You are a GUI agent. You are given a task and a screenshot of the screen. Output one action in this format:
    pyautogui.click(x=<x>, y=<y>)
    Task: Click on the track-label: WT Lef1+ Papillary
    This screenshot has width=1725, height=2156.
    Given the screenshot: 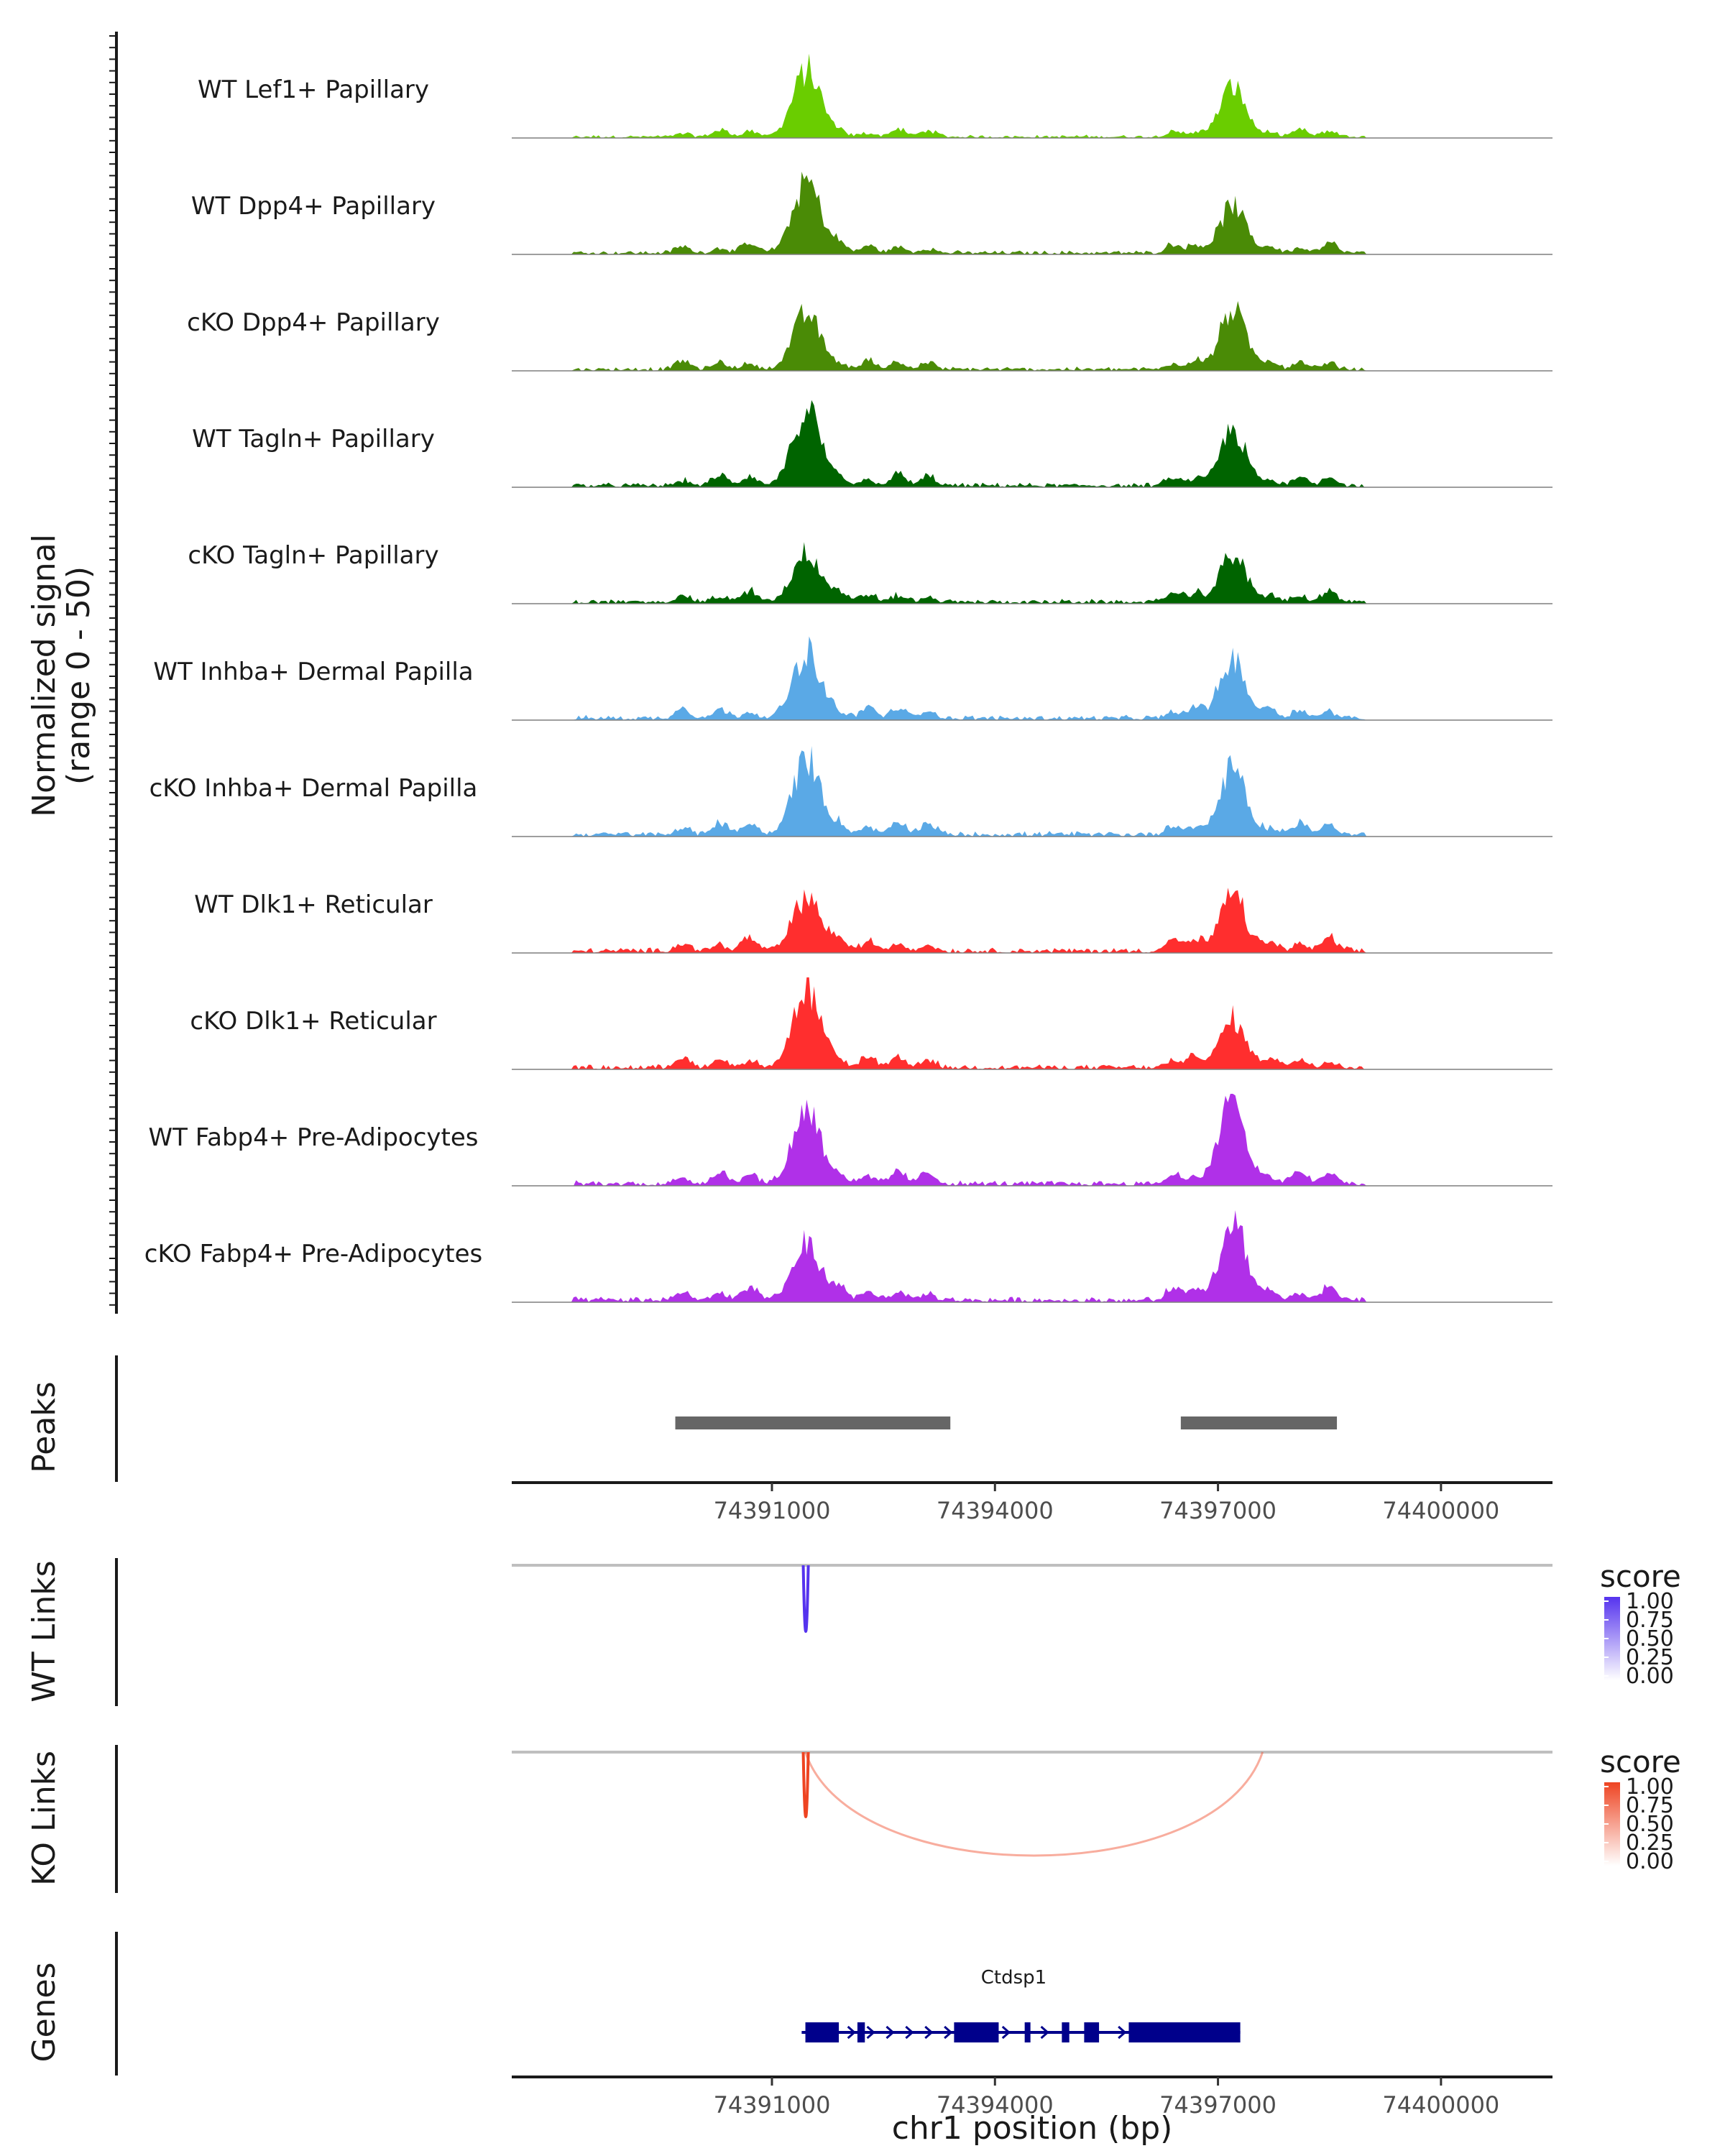 What is the action you would take?
    pyautogui.click(x=313, y=90)
    